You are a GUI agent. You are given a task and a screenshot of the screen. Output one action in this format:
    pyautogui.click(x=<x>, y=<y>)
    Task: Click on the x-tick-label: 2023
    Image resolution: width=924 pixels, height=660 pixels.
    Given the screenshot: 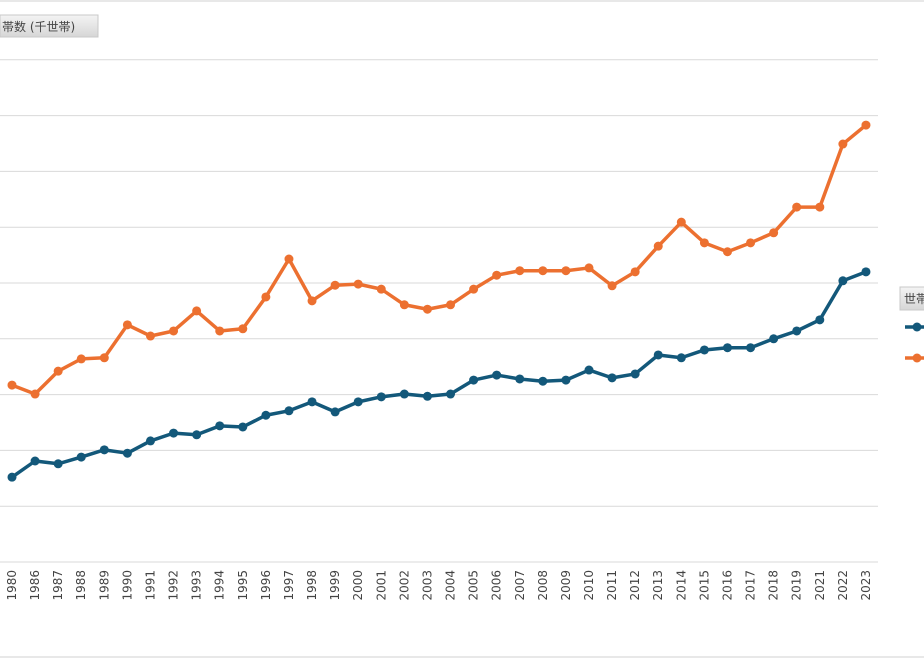 What is the action you would take?
    pyautogui.click(x=866, y=585)
    